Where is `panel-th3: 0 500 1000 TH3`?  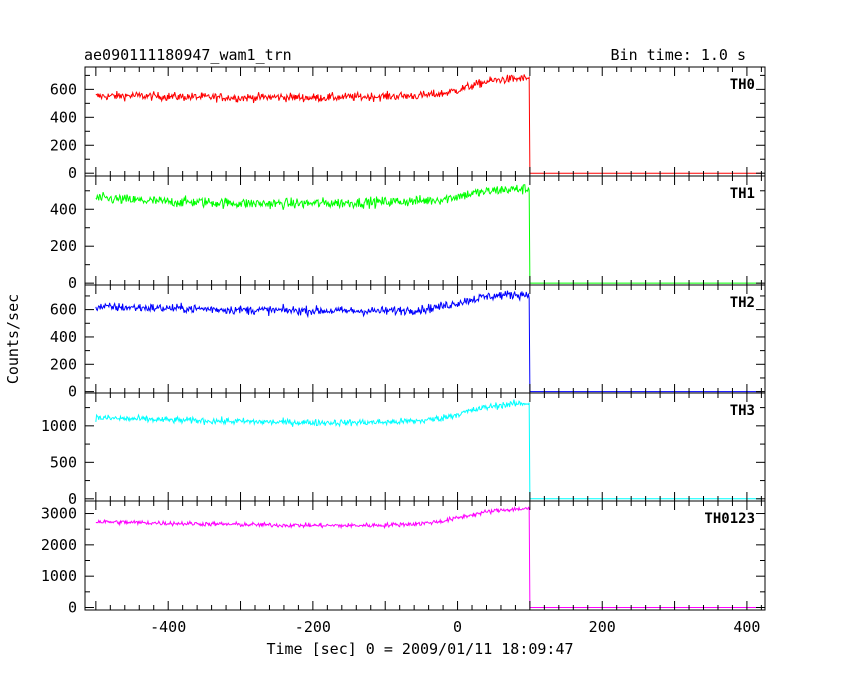
panel-th3: 0 500 1000 TH3 is located at coordinates (403, 450).